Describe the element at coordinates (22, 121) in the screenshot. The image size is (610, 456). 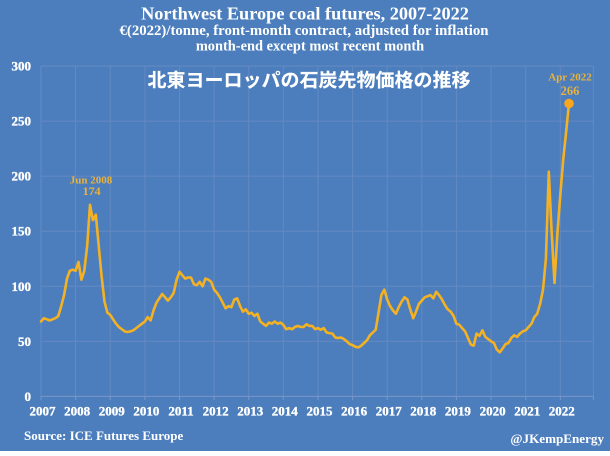
I see `svg-text: 250` at that location.